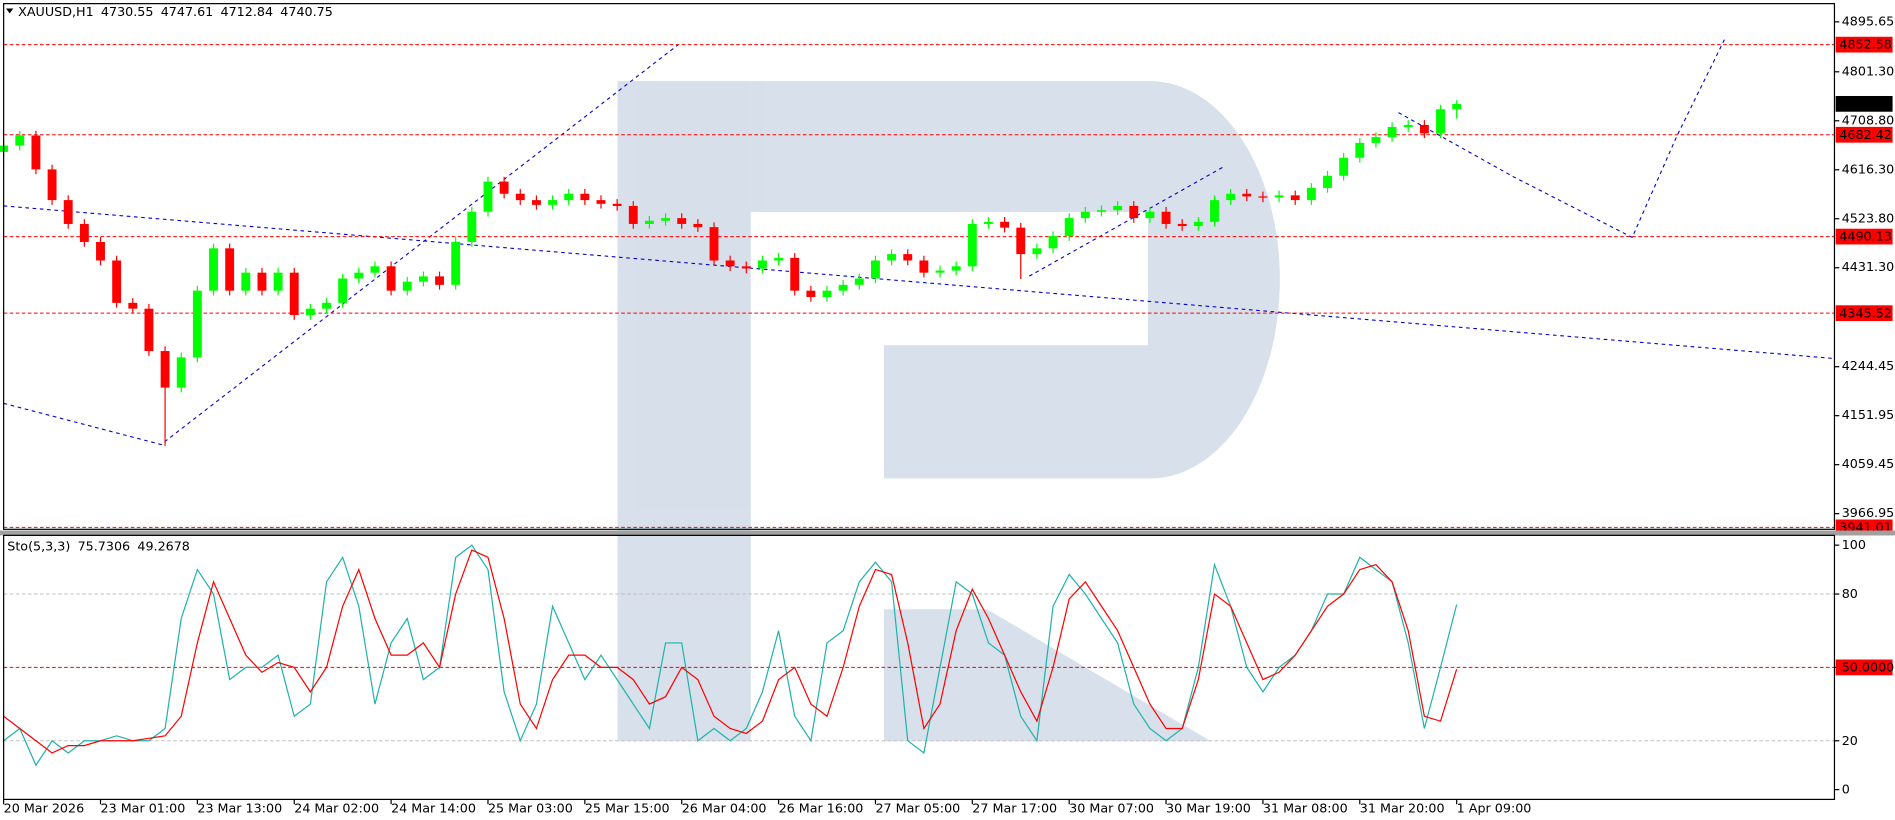  Describe the element at coordinates (163, 545) in the screenshot. I see `indicator-value: 49.2678` at that location.